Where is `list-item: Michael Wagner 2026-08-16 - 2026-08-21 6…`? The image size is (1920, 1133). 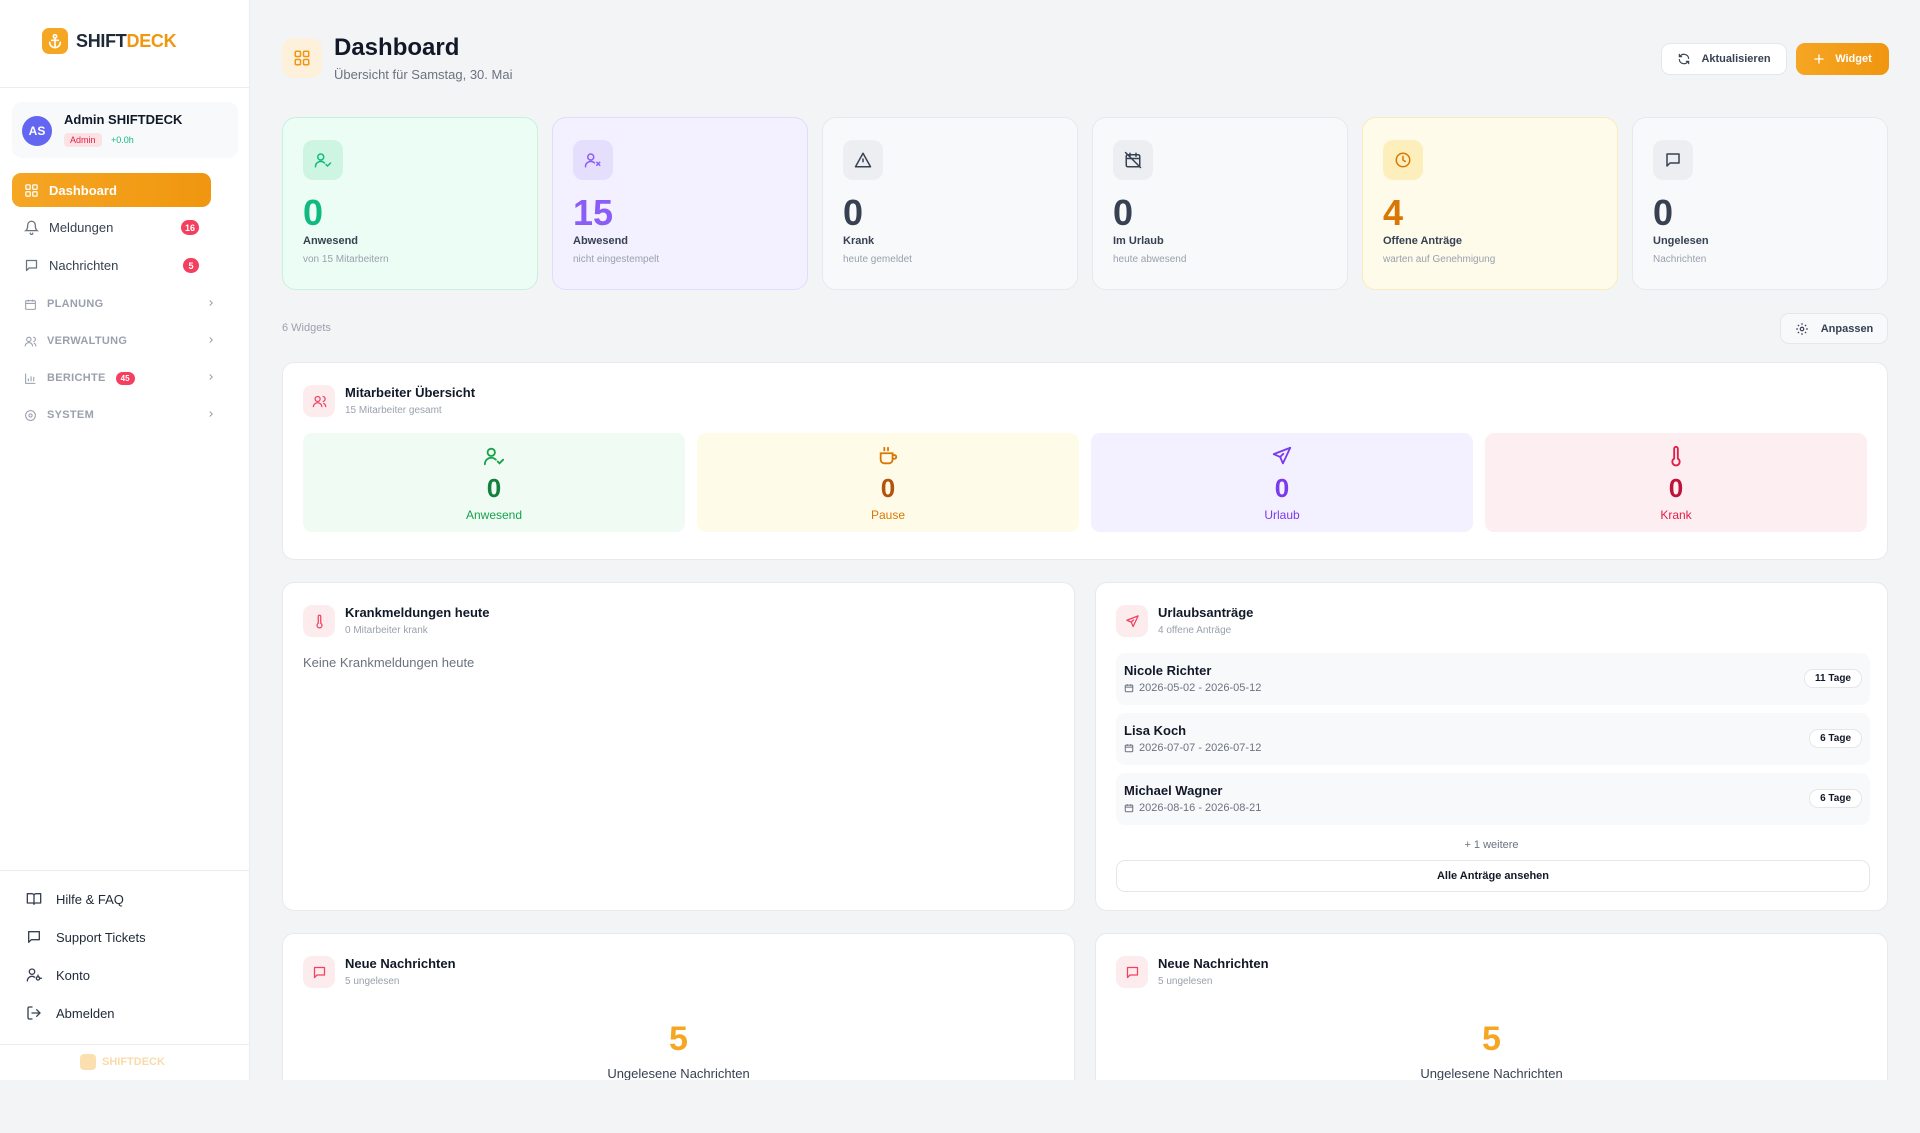
list-item: Michael Wagner 2026-08-16 - 2026-08-21 6… is located at coordinates (1493, 799).